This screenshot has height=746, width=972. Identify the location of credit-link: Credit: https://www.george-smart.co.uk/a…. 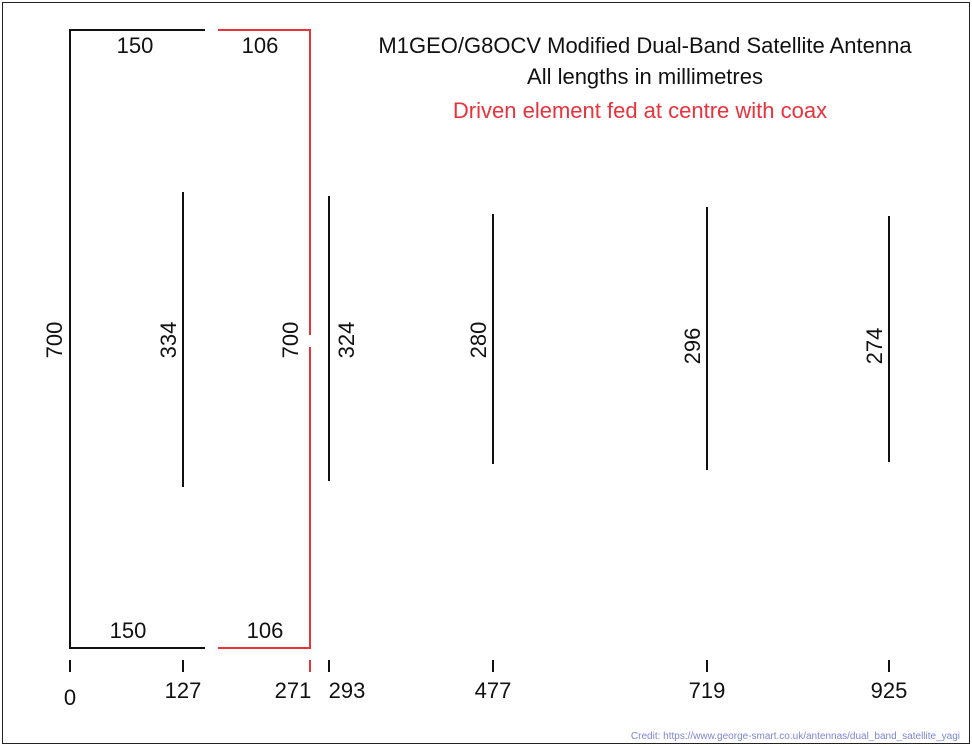
(795, 736).